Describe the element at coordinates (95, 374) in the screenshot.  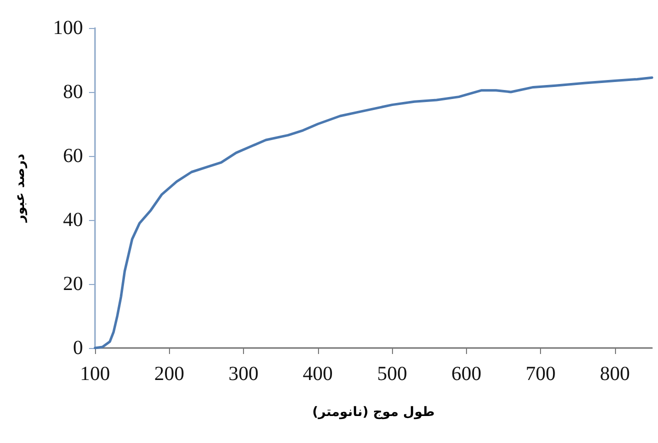
I see `x-tick-label: 100` at that location.